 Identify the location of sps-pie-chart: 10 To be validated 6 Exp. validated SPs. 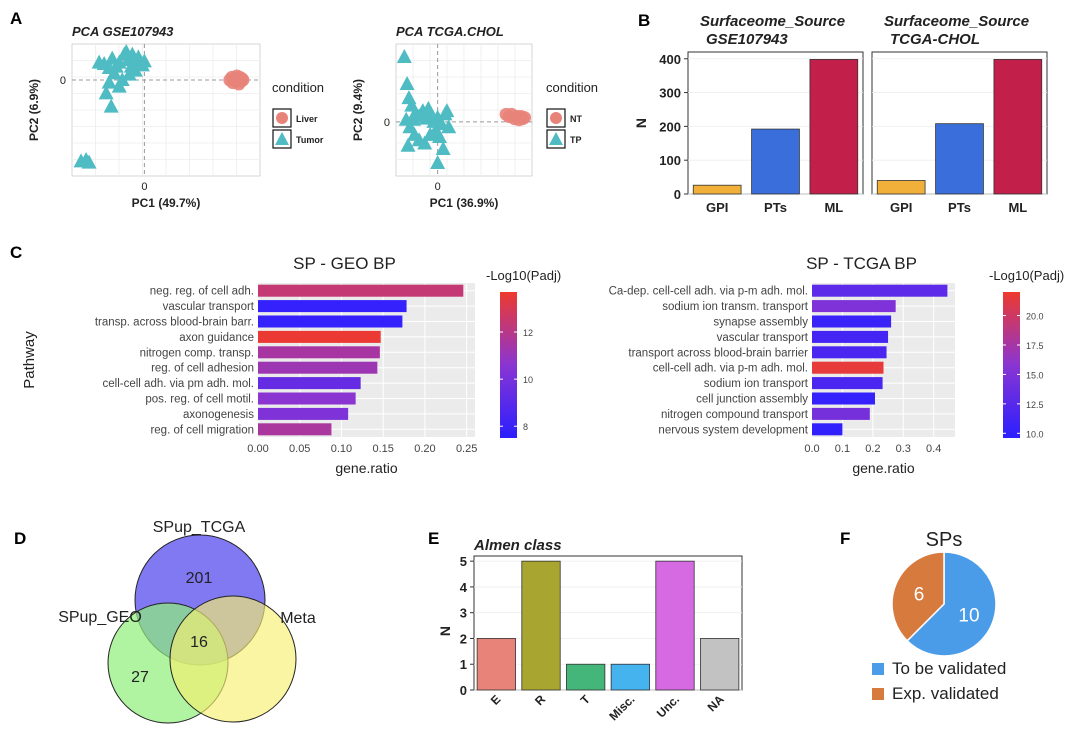
(939, 616).